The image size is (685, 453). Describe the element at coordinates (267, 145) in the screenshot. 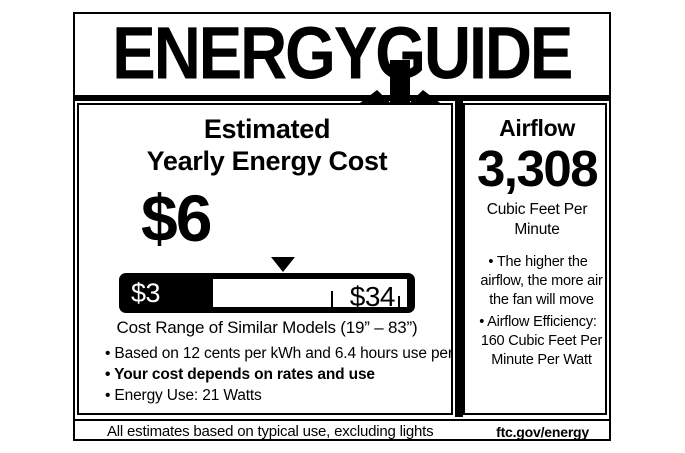

I see `estimated-cost-title: Estimated Yearly Energy Cost` at that location.